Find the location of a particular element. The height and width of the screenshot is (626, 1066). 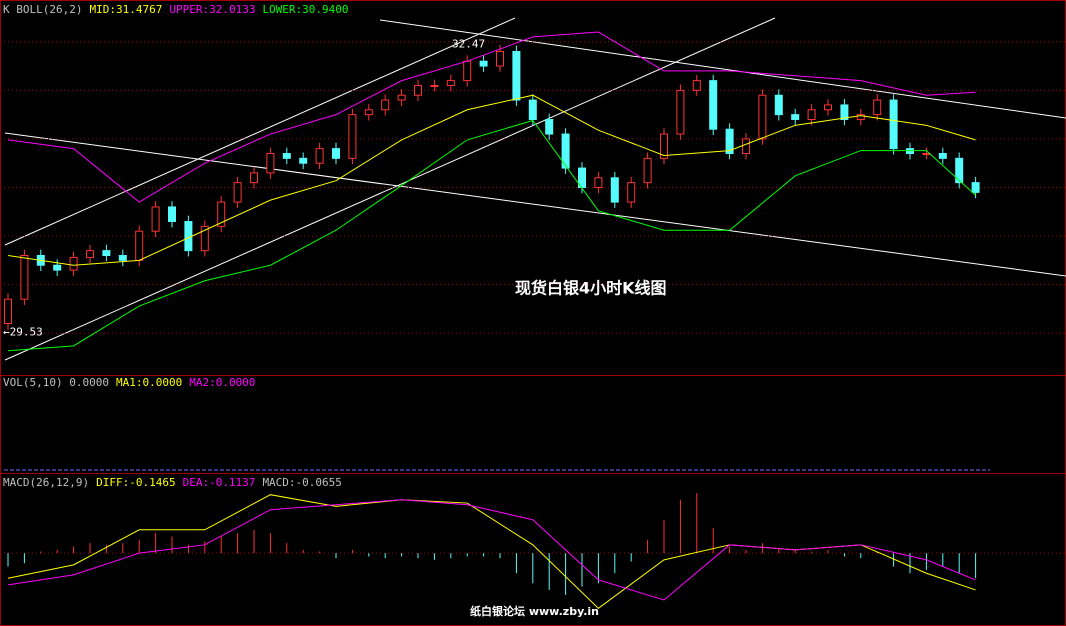

legend-label: UPPER:32.0133 is located at coordinates (212, 9).